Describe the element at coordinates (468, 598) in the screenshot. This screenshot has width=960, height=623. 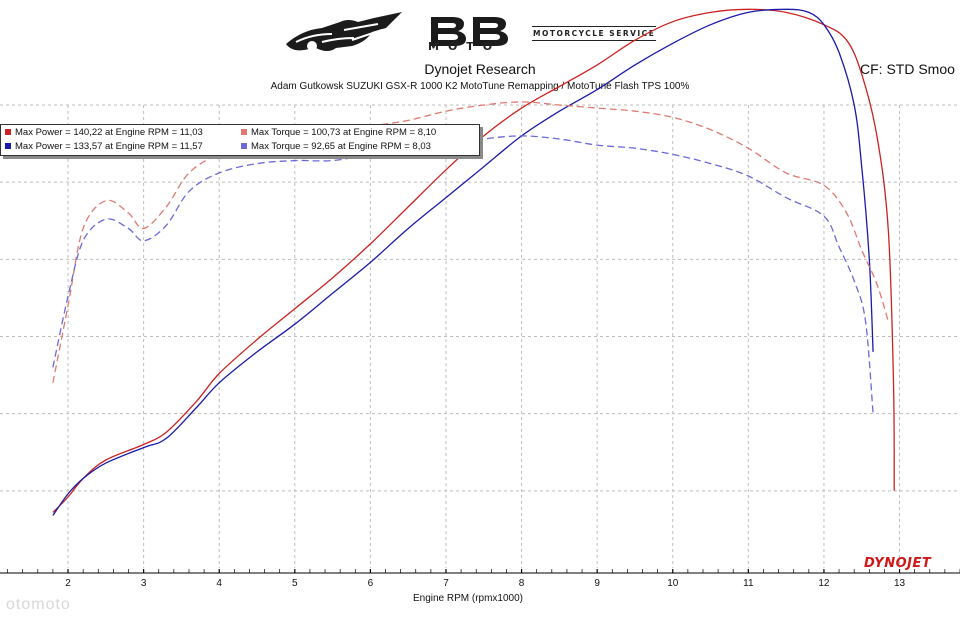
I see `x-axis-title: Engine RPM (rpmx1000)` at that location.